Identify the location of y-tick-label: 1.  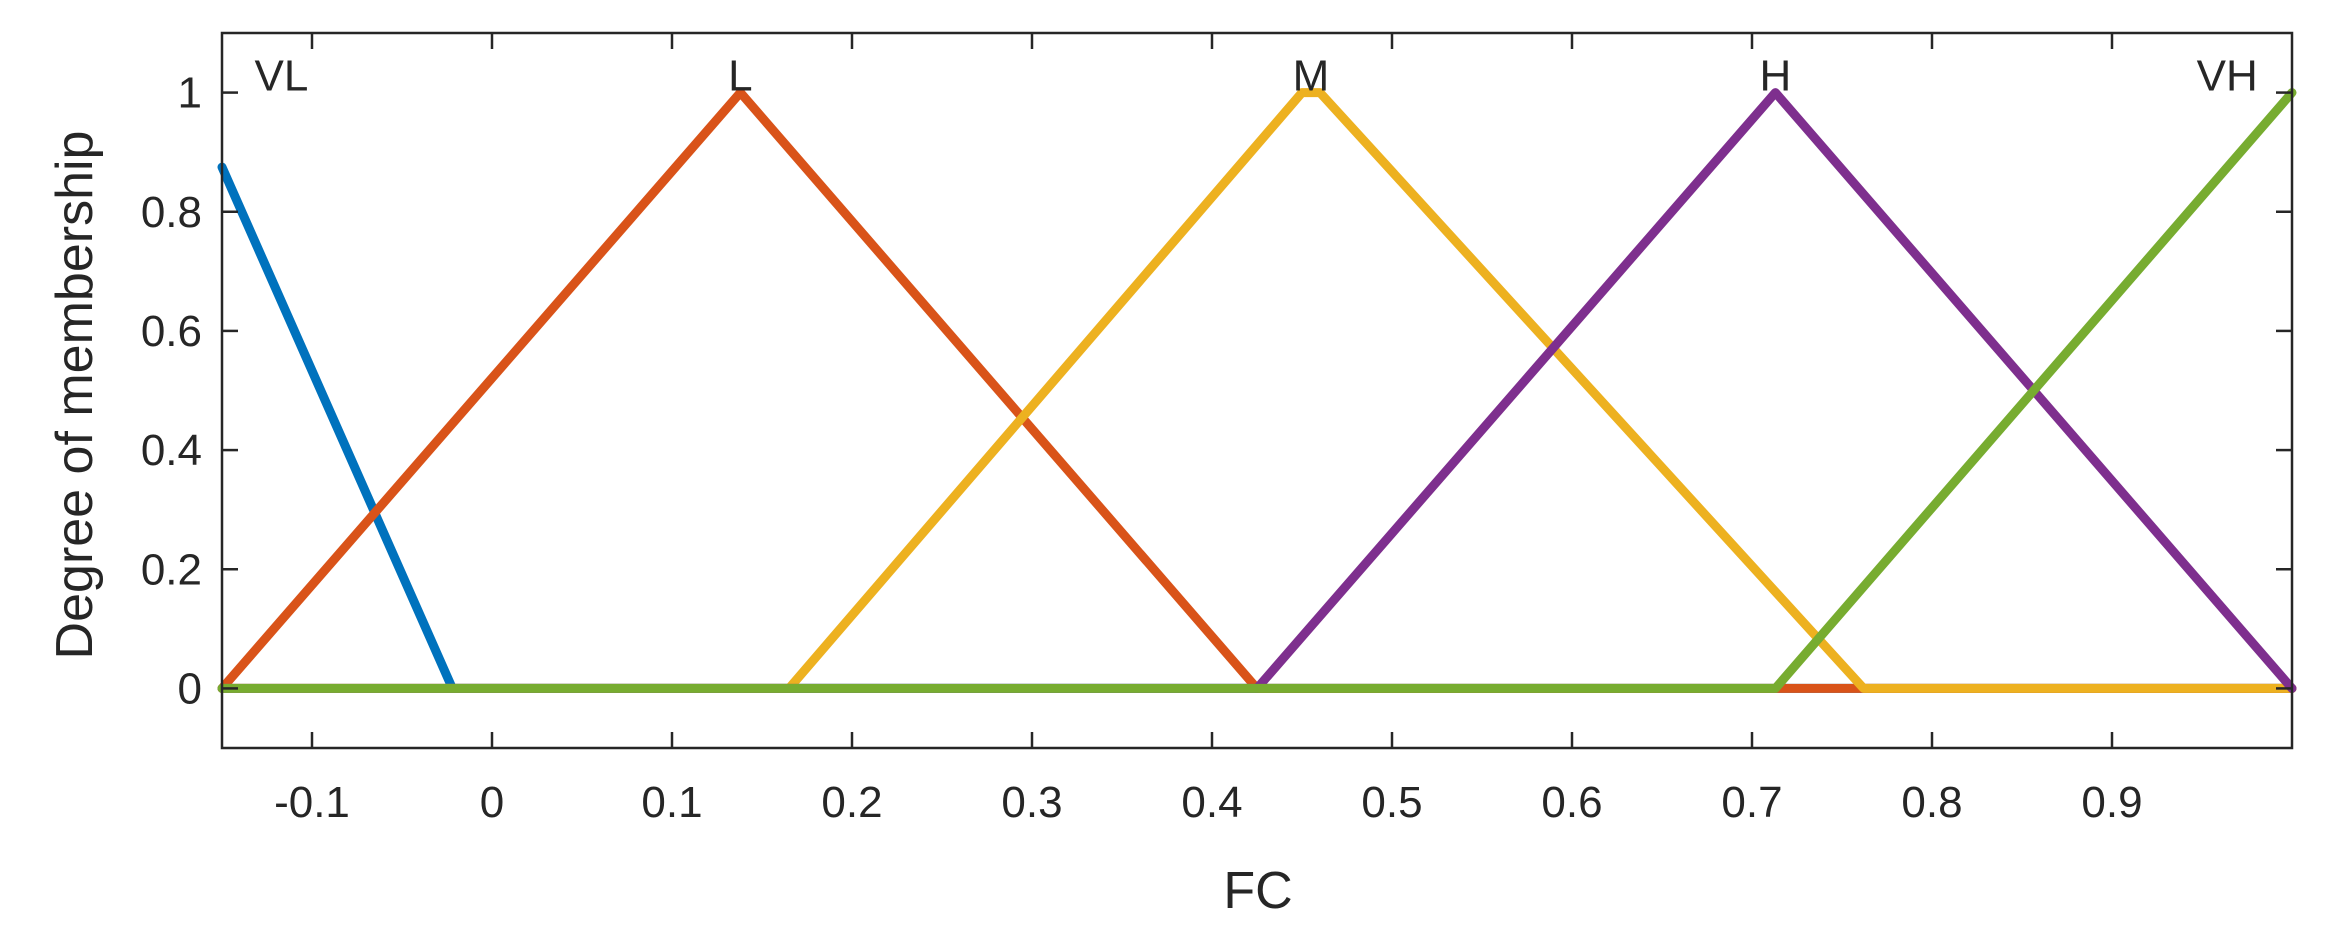
(190, 93).